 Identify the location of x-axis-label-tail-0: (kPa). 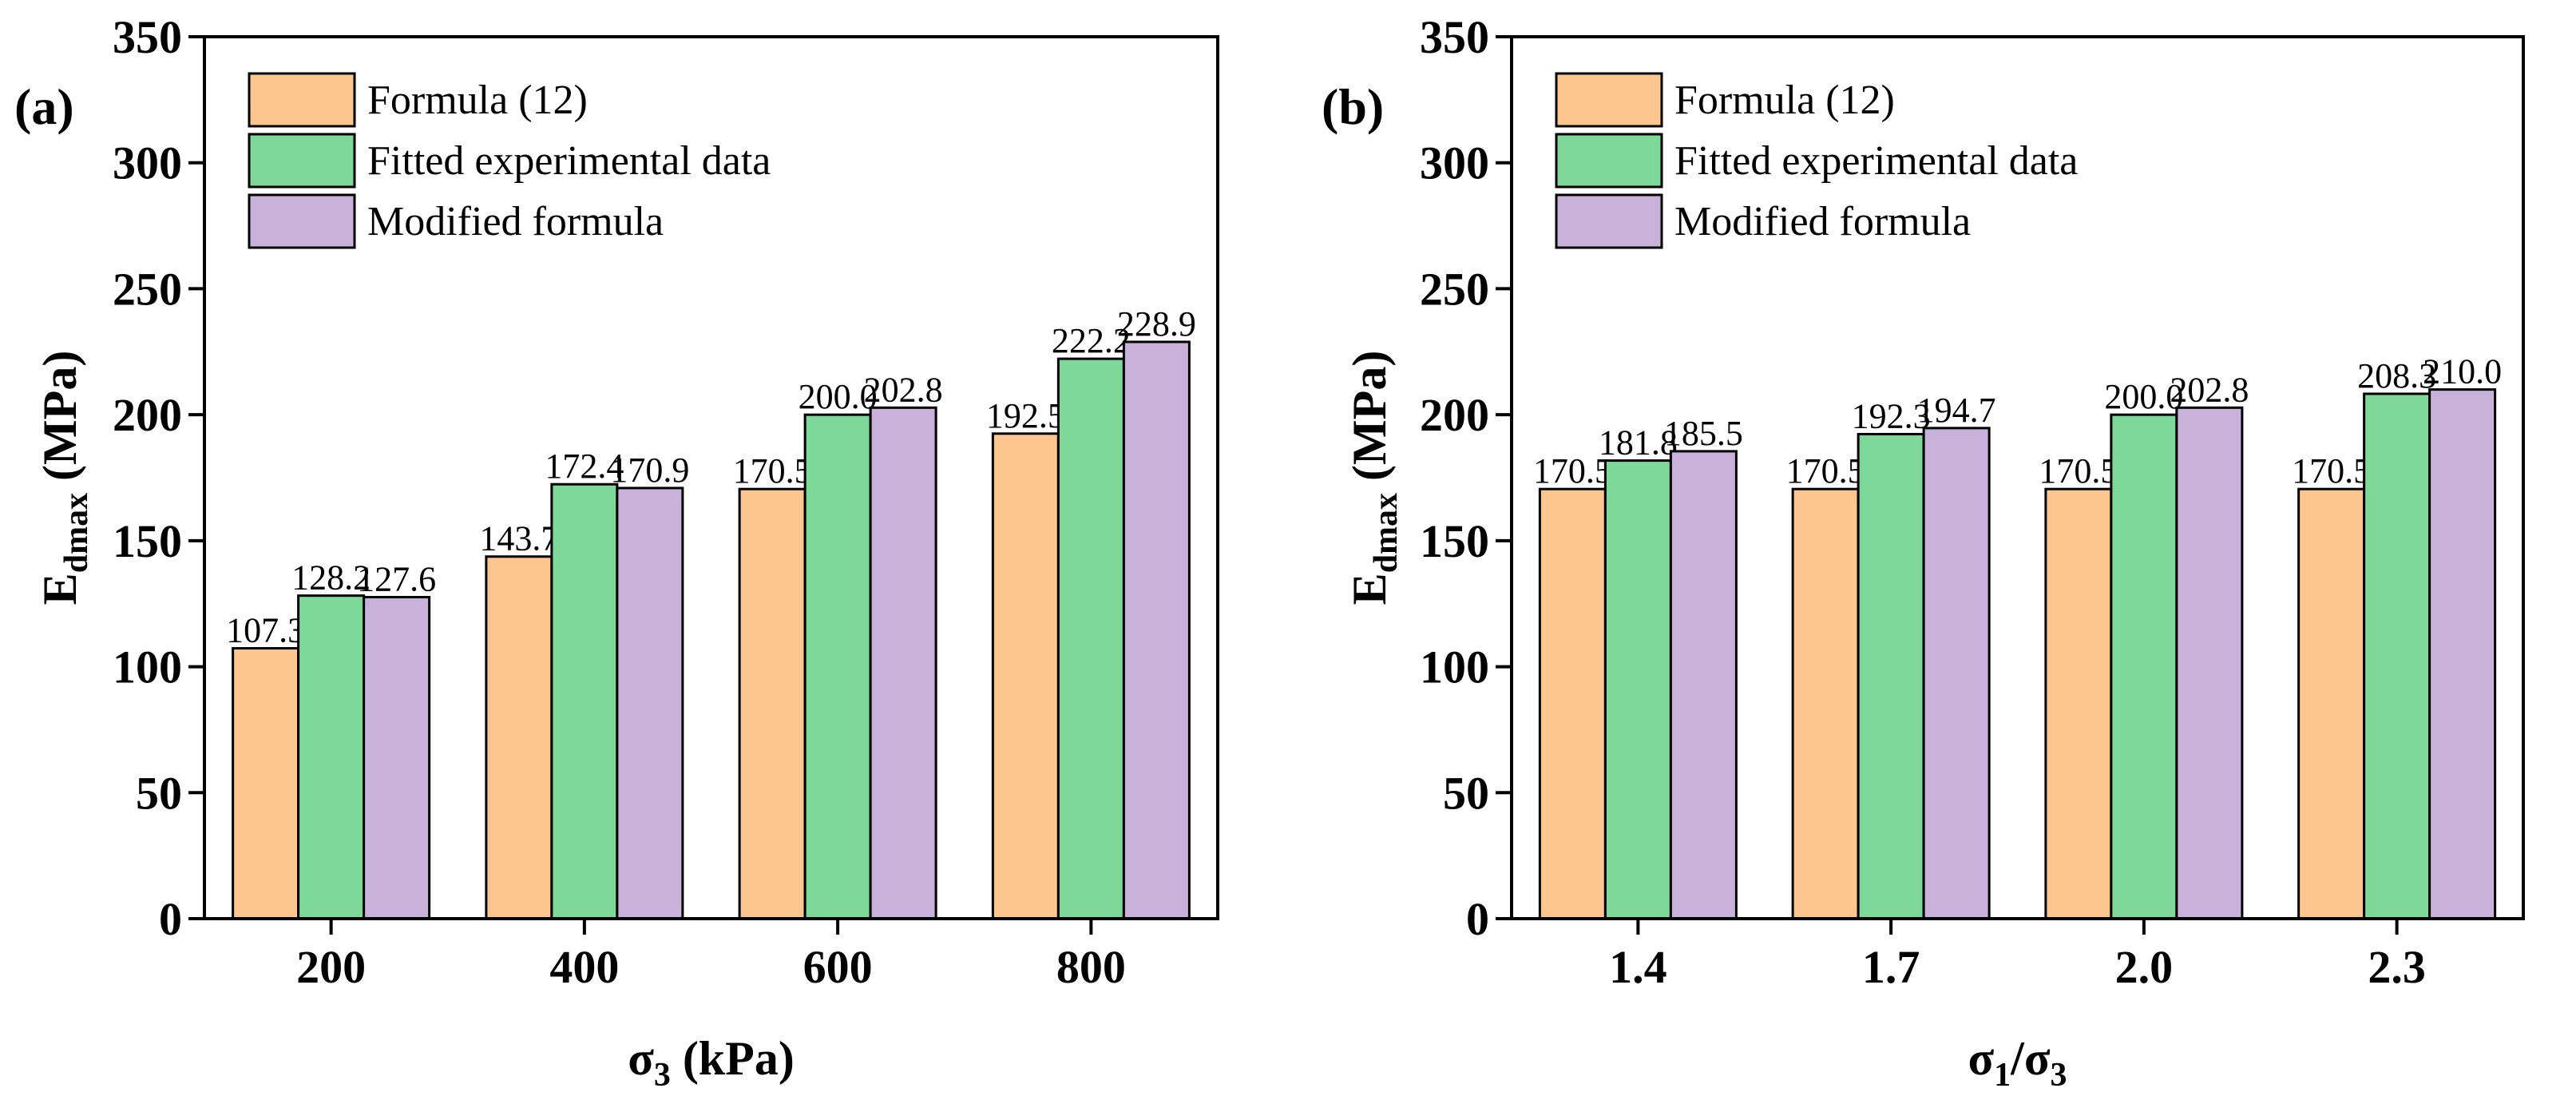
(733, 1058).